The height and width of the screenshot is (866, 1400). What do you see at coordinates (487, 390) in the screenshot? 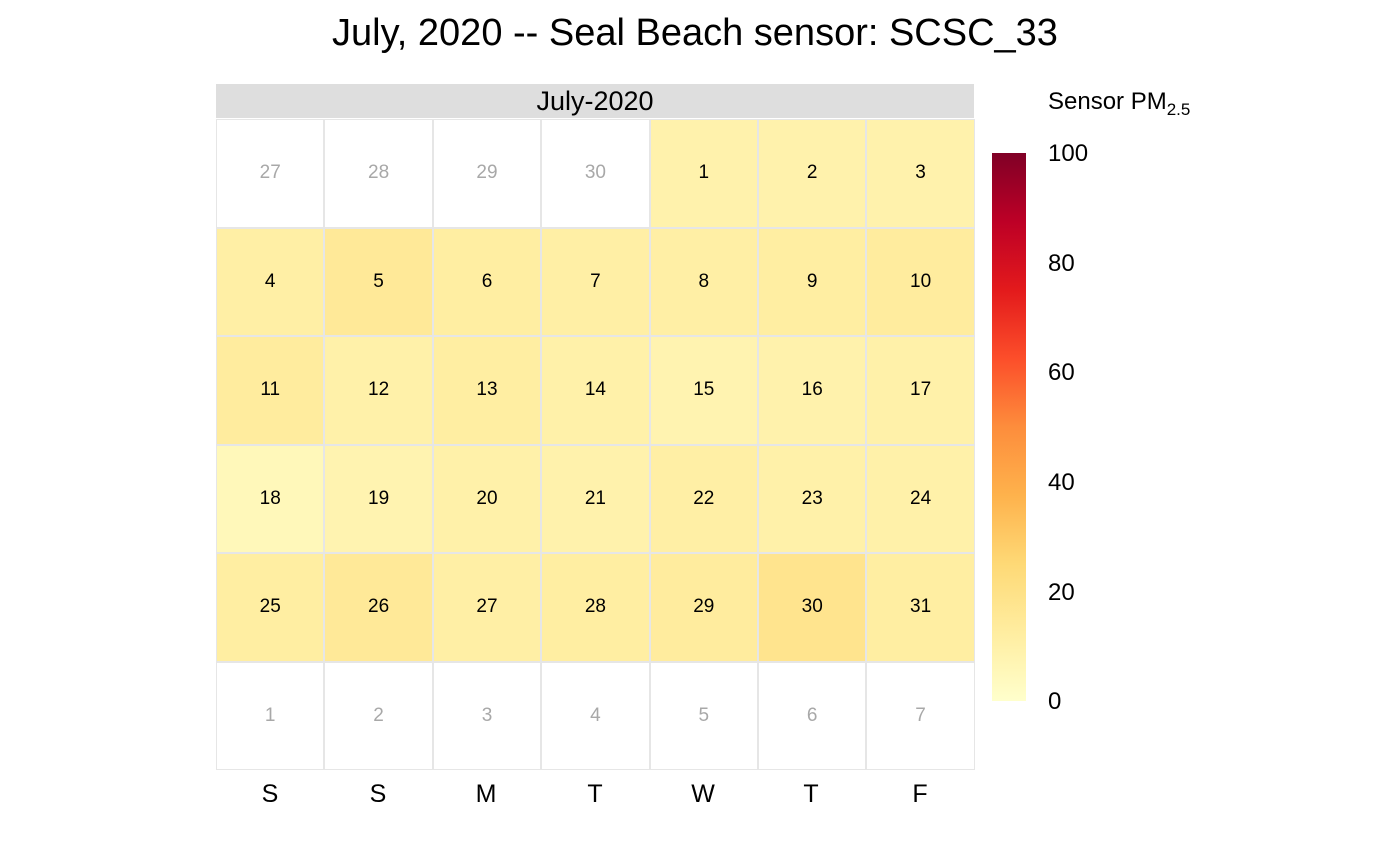
I see `calendar-day-cell: 13` at bounding box center [487, 390].